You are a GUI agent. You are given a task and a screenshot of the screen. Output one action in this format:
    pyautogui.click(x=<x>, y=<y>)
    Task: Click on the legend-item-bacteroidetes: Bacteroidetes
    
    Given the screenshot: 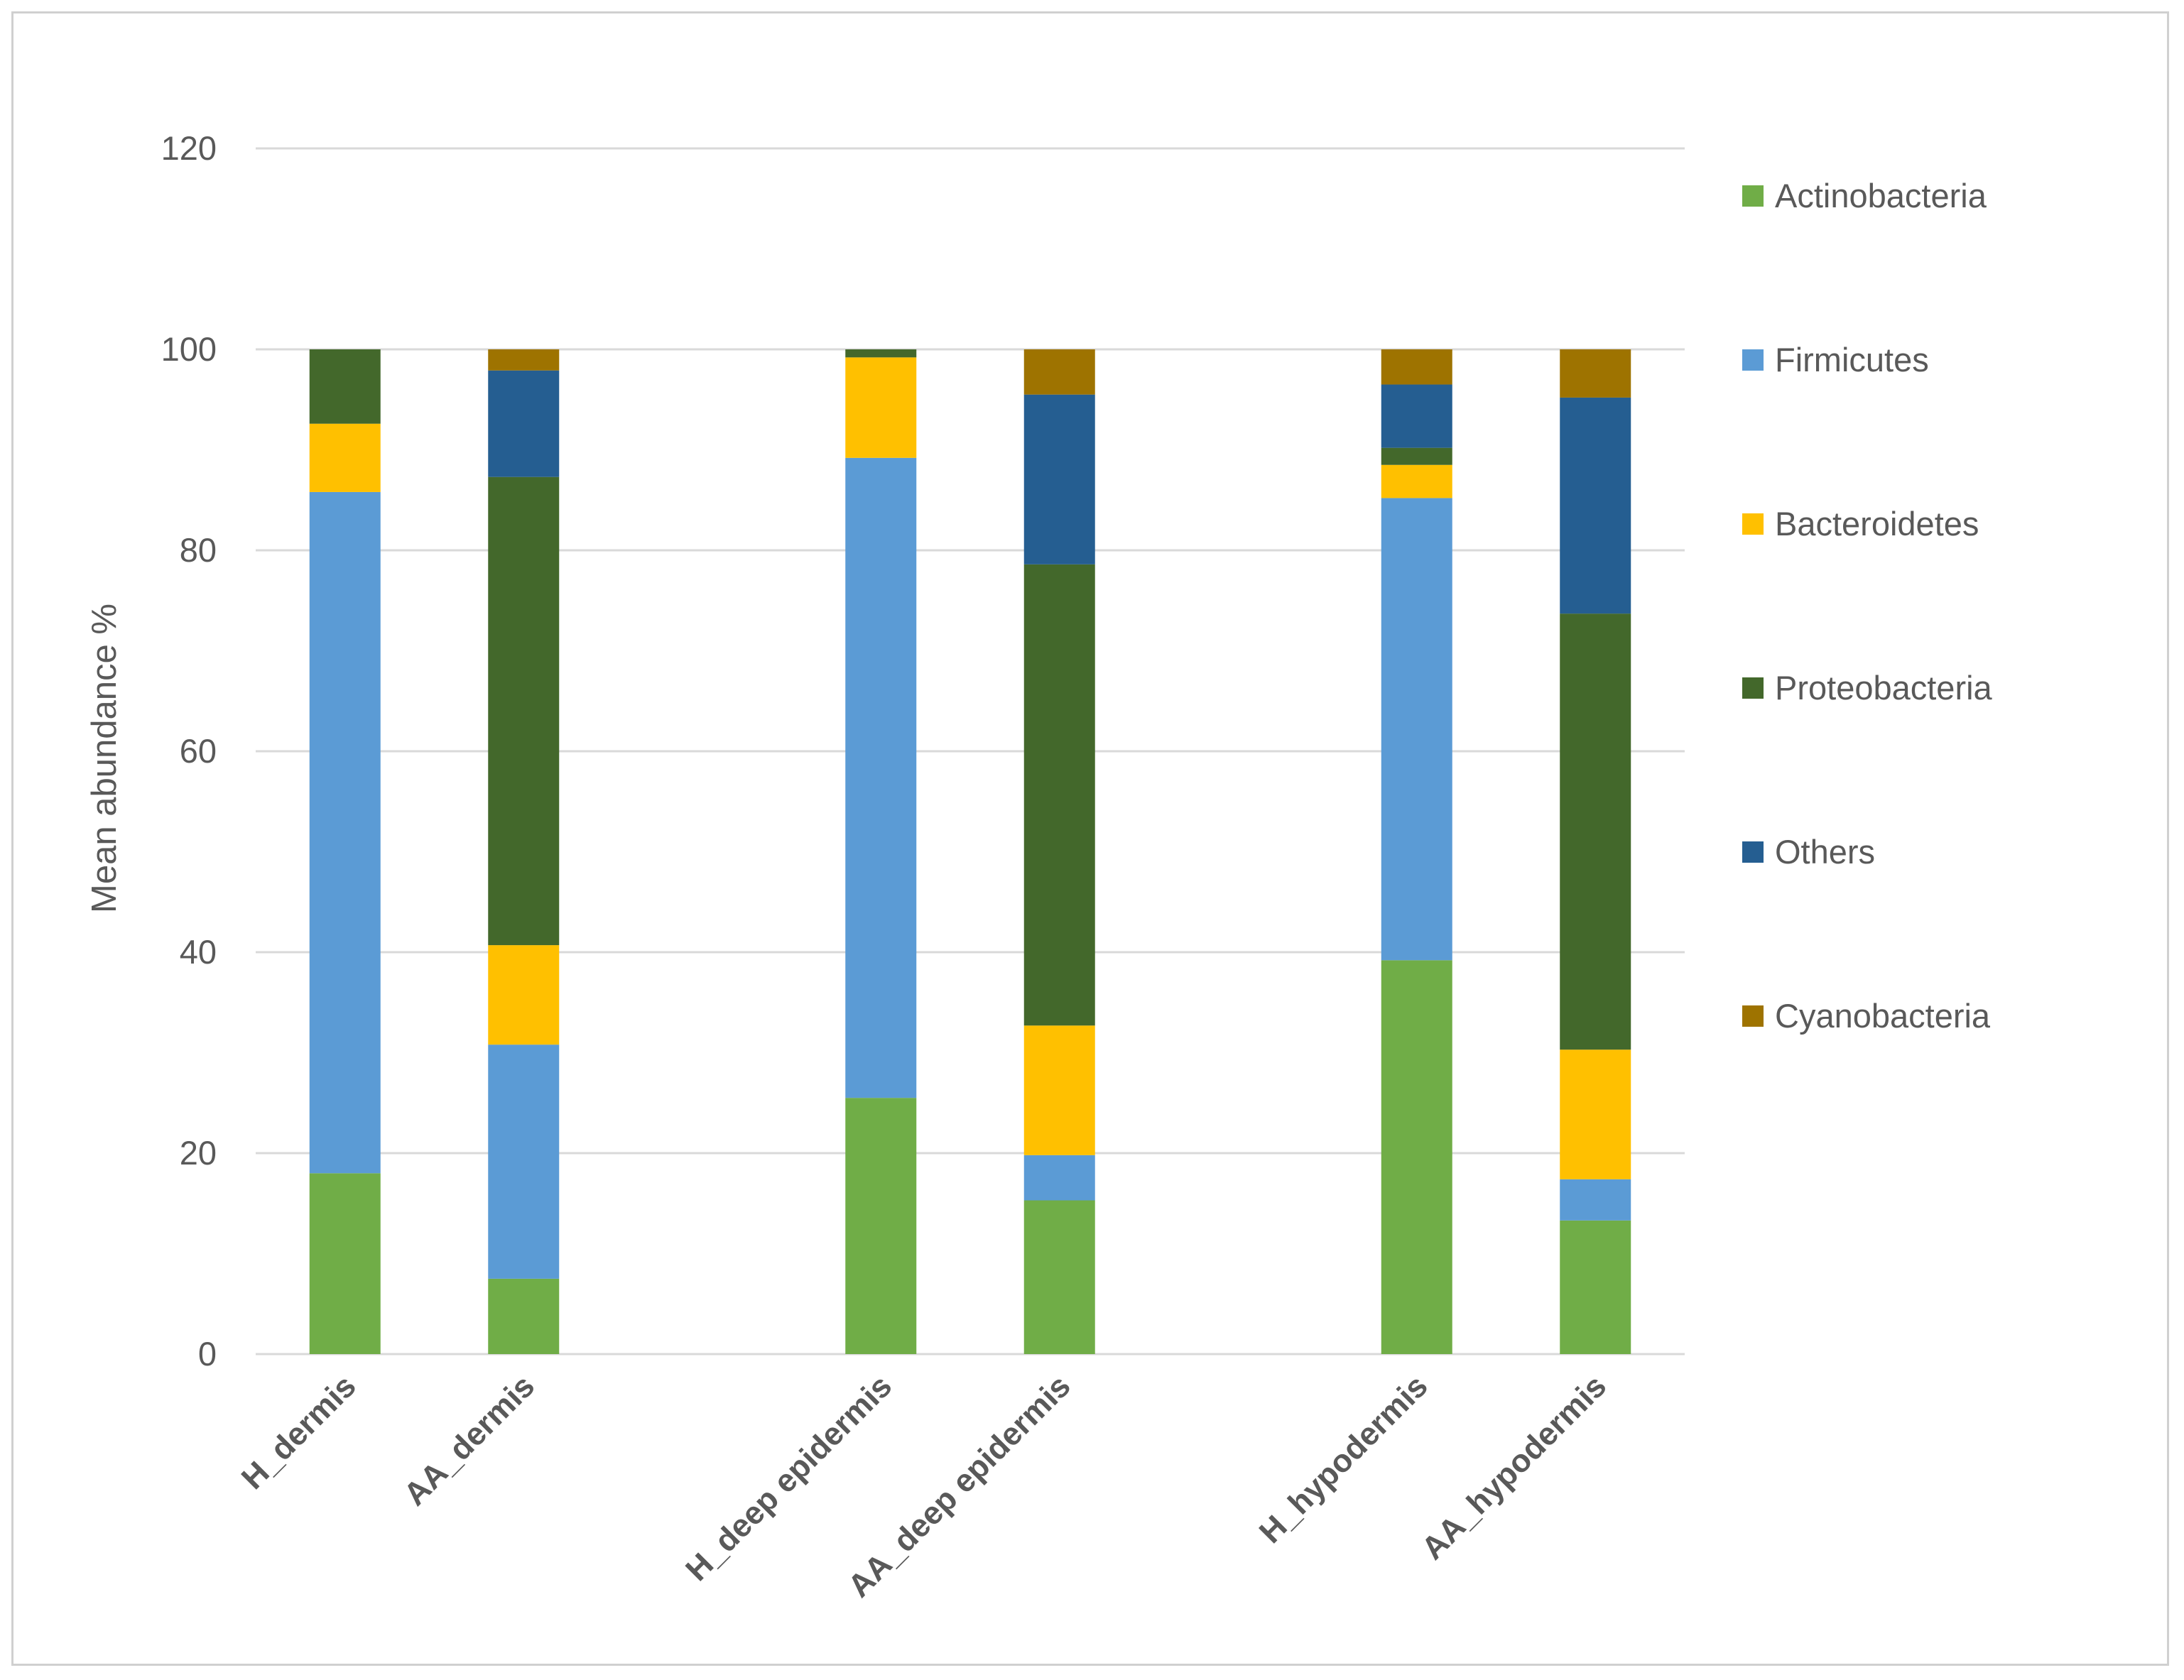 What is the action you would take?
    pyautogui.click(x=1860, y=523)
    